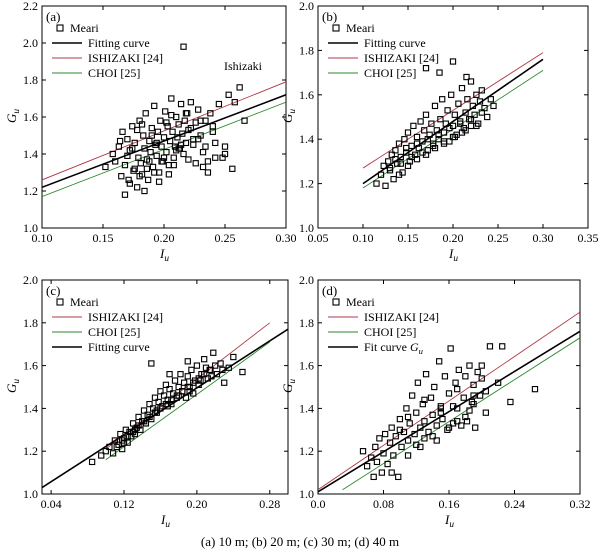  What do you see at coordinates (243, 66) in the screenshot?
I see `annotation-label: Ishizaki` at bounding box center [243, 66].